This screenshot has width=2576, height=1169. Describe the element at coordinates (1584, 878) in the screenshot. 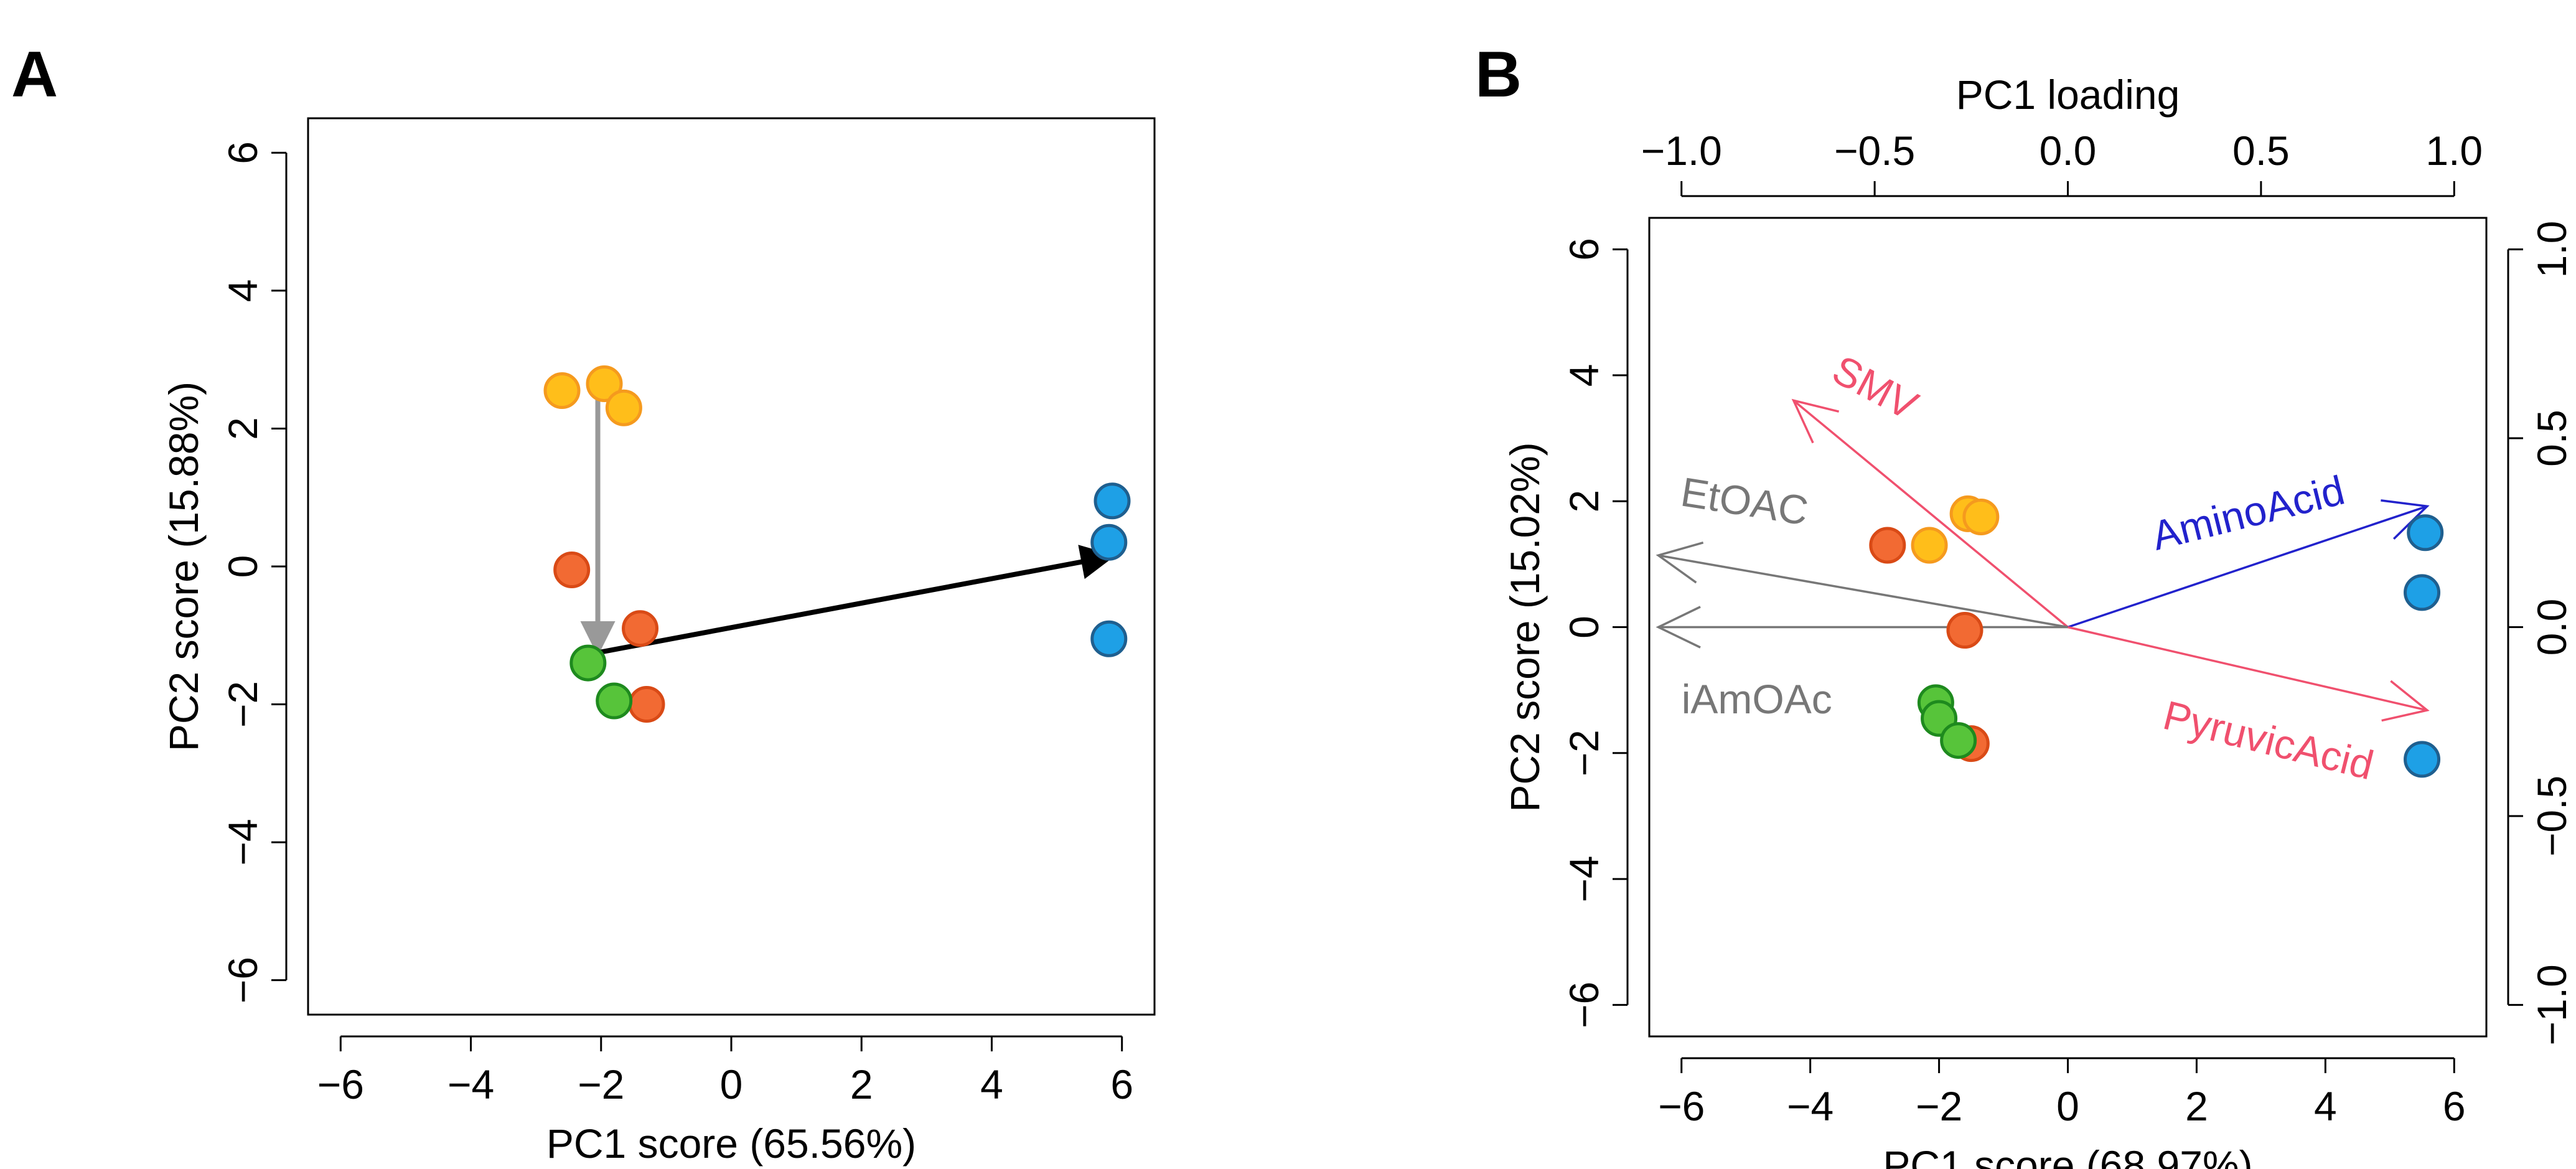

I see `panel-b-y-tick-label: −4` at that location.